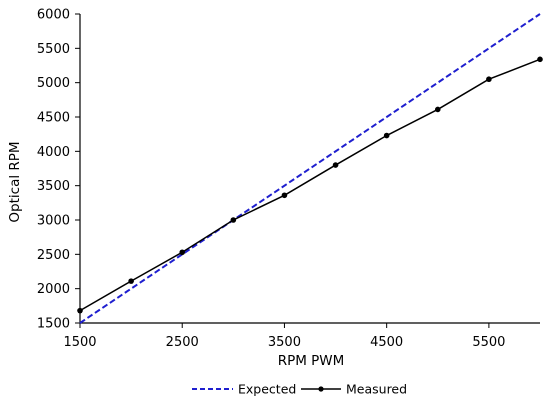  Describe the element at coordinates (284, 342) in the screenshot. I see `x-tick-label: 3500` at that location.